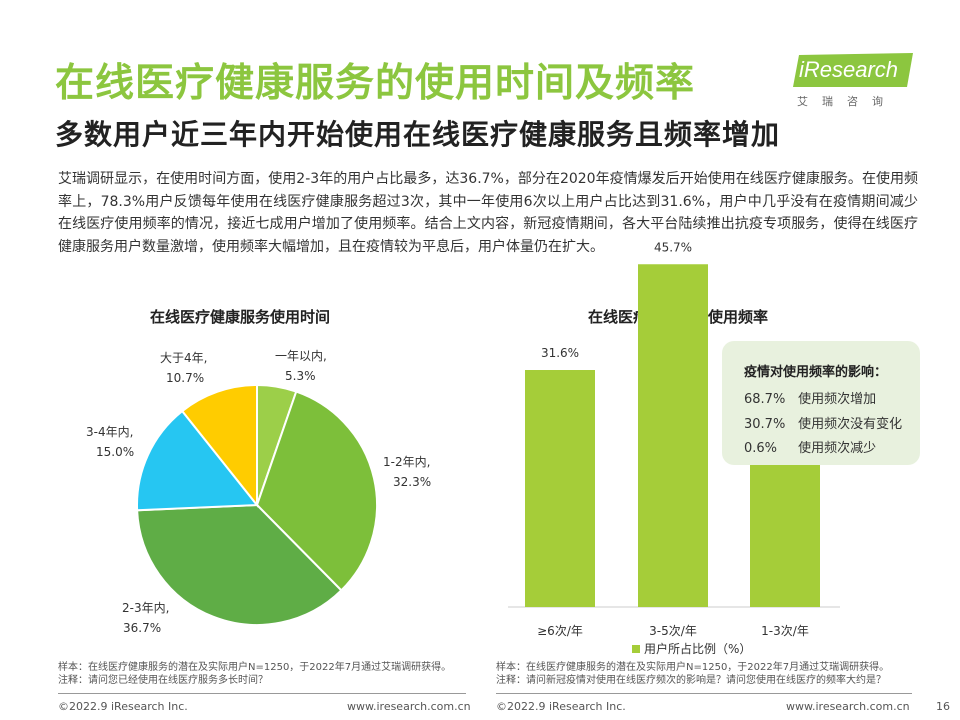 The width and height of the screenshot is (960, 720). I want to click on pie-slice-value-label: 36.7%, so click(142, 628).